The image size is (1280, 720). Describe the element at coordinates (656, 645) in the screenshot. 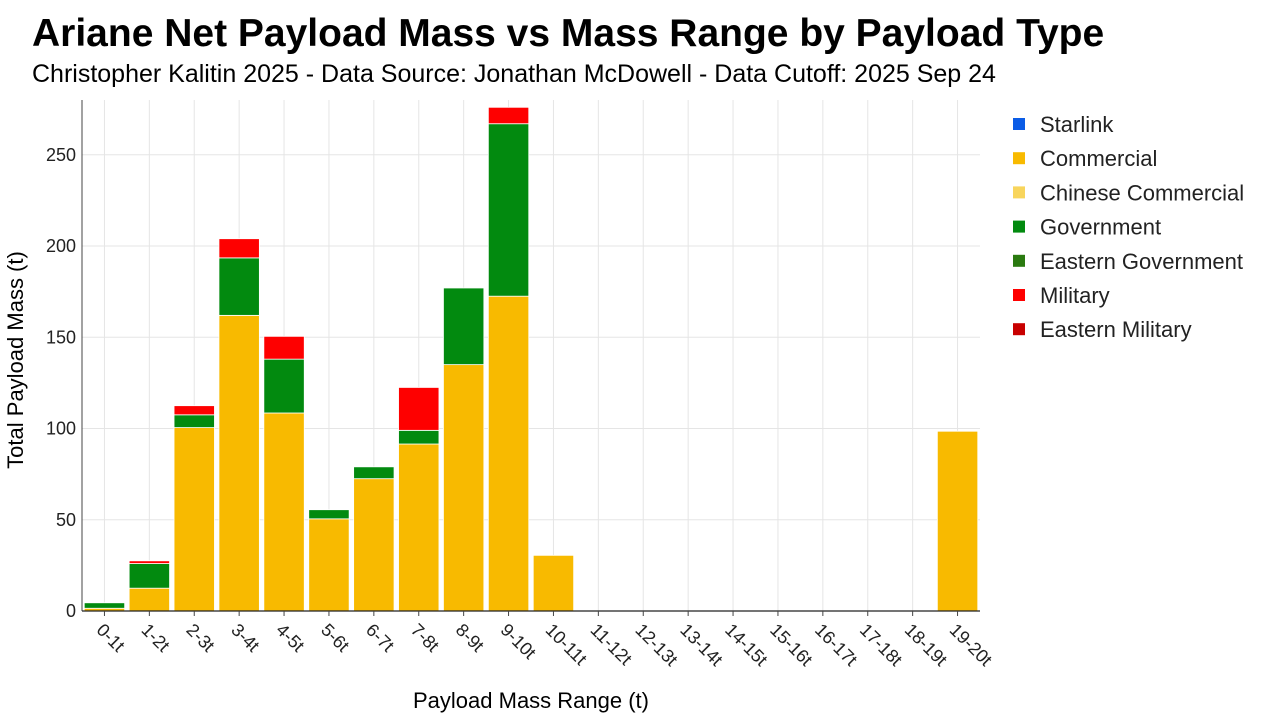

I see `x-tick-label: 12-13t` at that location.